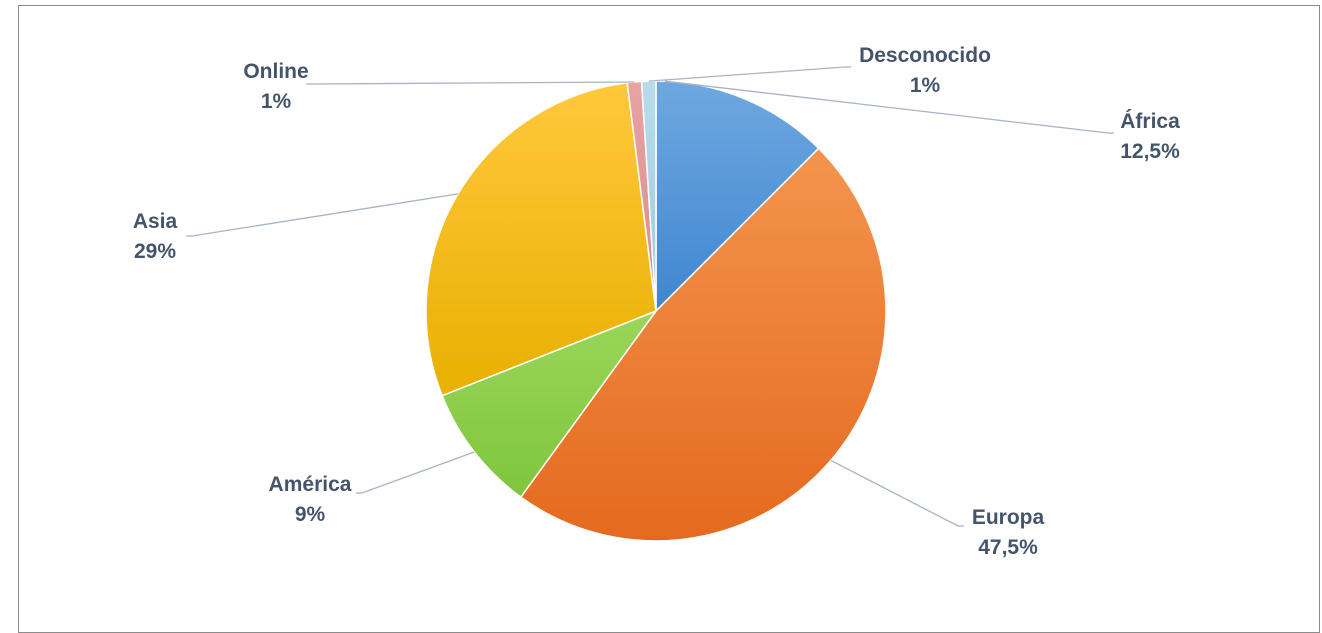 The width and height of the screenshot is (1322, 633). I want to click on leader-line-américa, so click(415, 472).